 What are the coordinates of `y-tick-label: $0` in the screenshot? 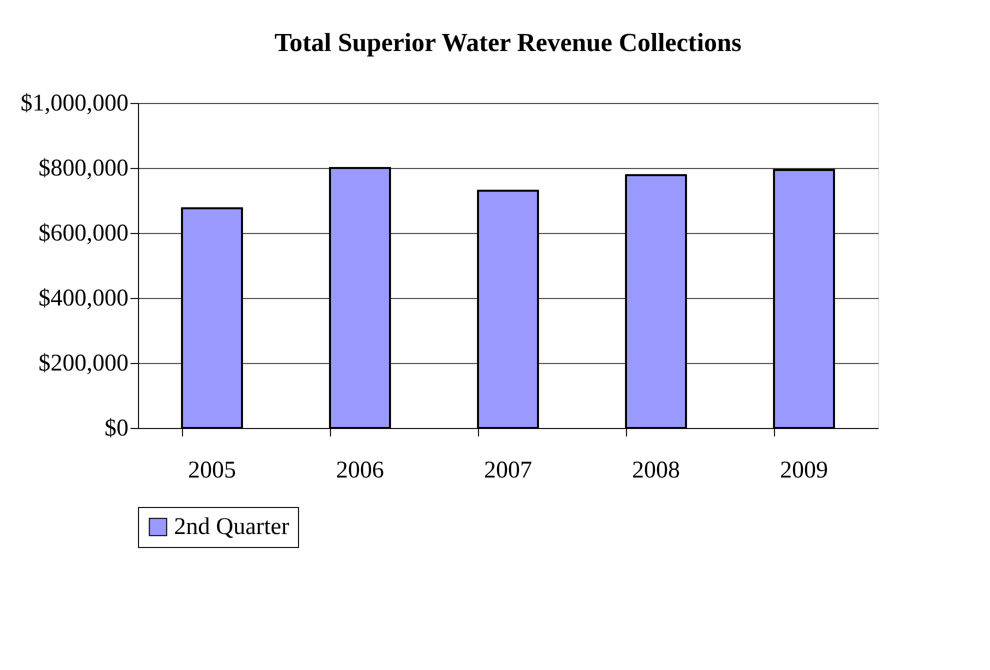 It's located at (116, 429).